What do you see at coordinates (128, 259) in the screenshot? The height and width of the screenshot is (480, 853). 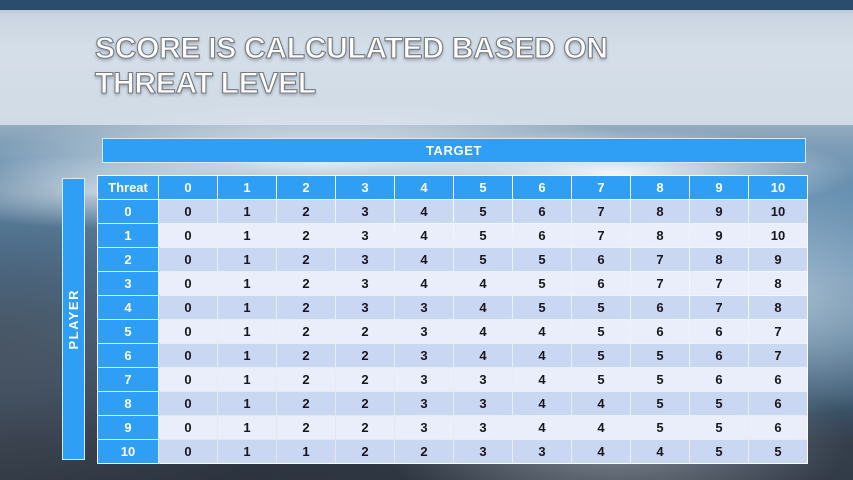 I see `row-header-2: 2` at bounding box center [128, 259].